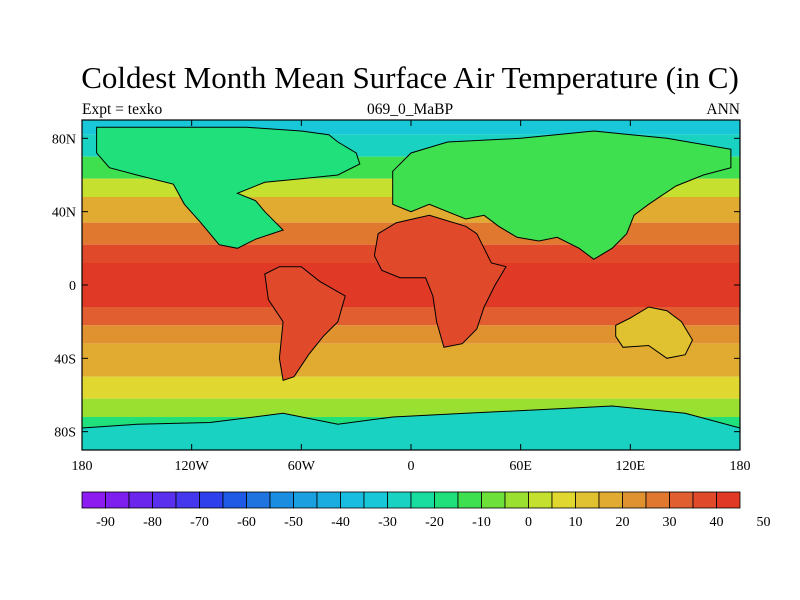 The width and height of the screenshot is (800, 600). Describe the element at coordinates (440, 281) in the screenshot. I see `africa-landmass` at that location.